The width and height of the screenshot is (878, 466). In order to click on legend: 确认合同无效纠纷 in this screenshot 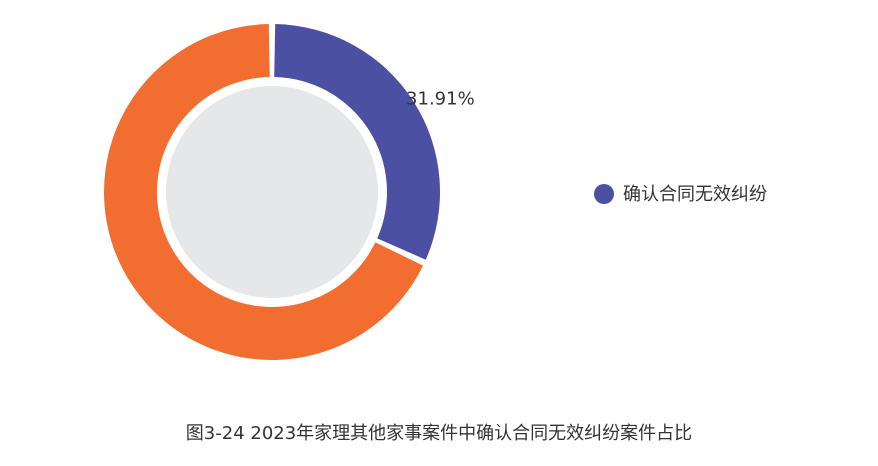, I will do `click(680, 194)`.